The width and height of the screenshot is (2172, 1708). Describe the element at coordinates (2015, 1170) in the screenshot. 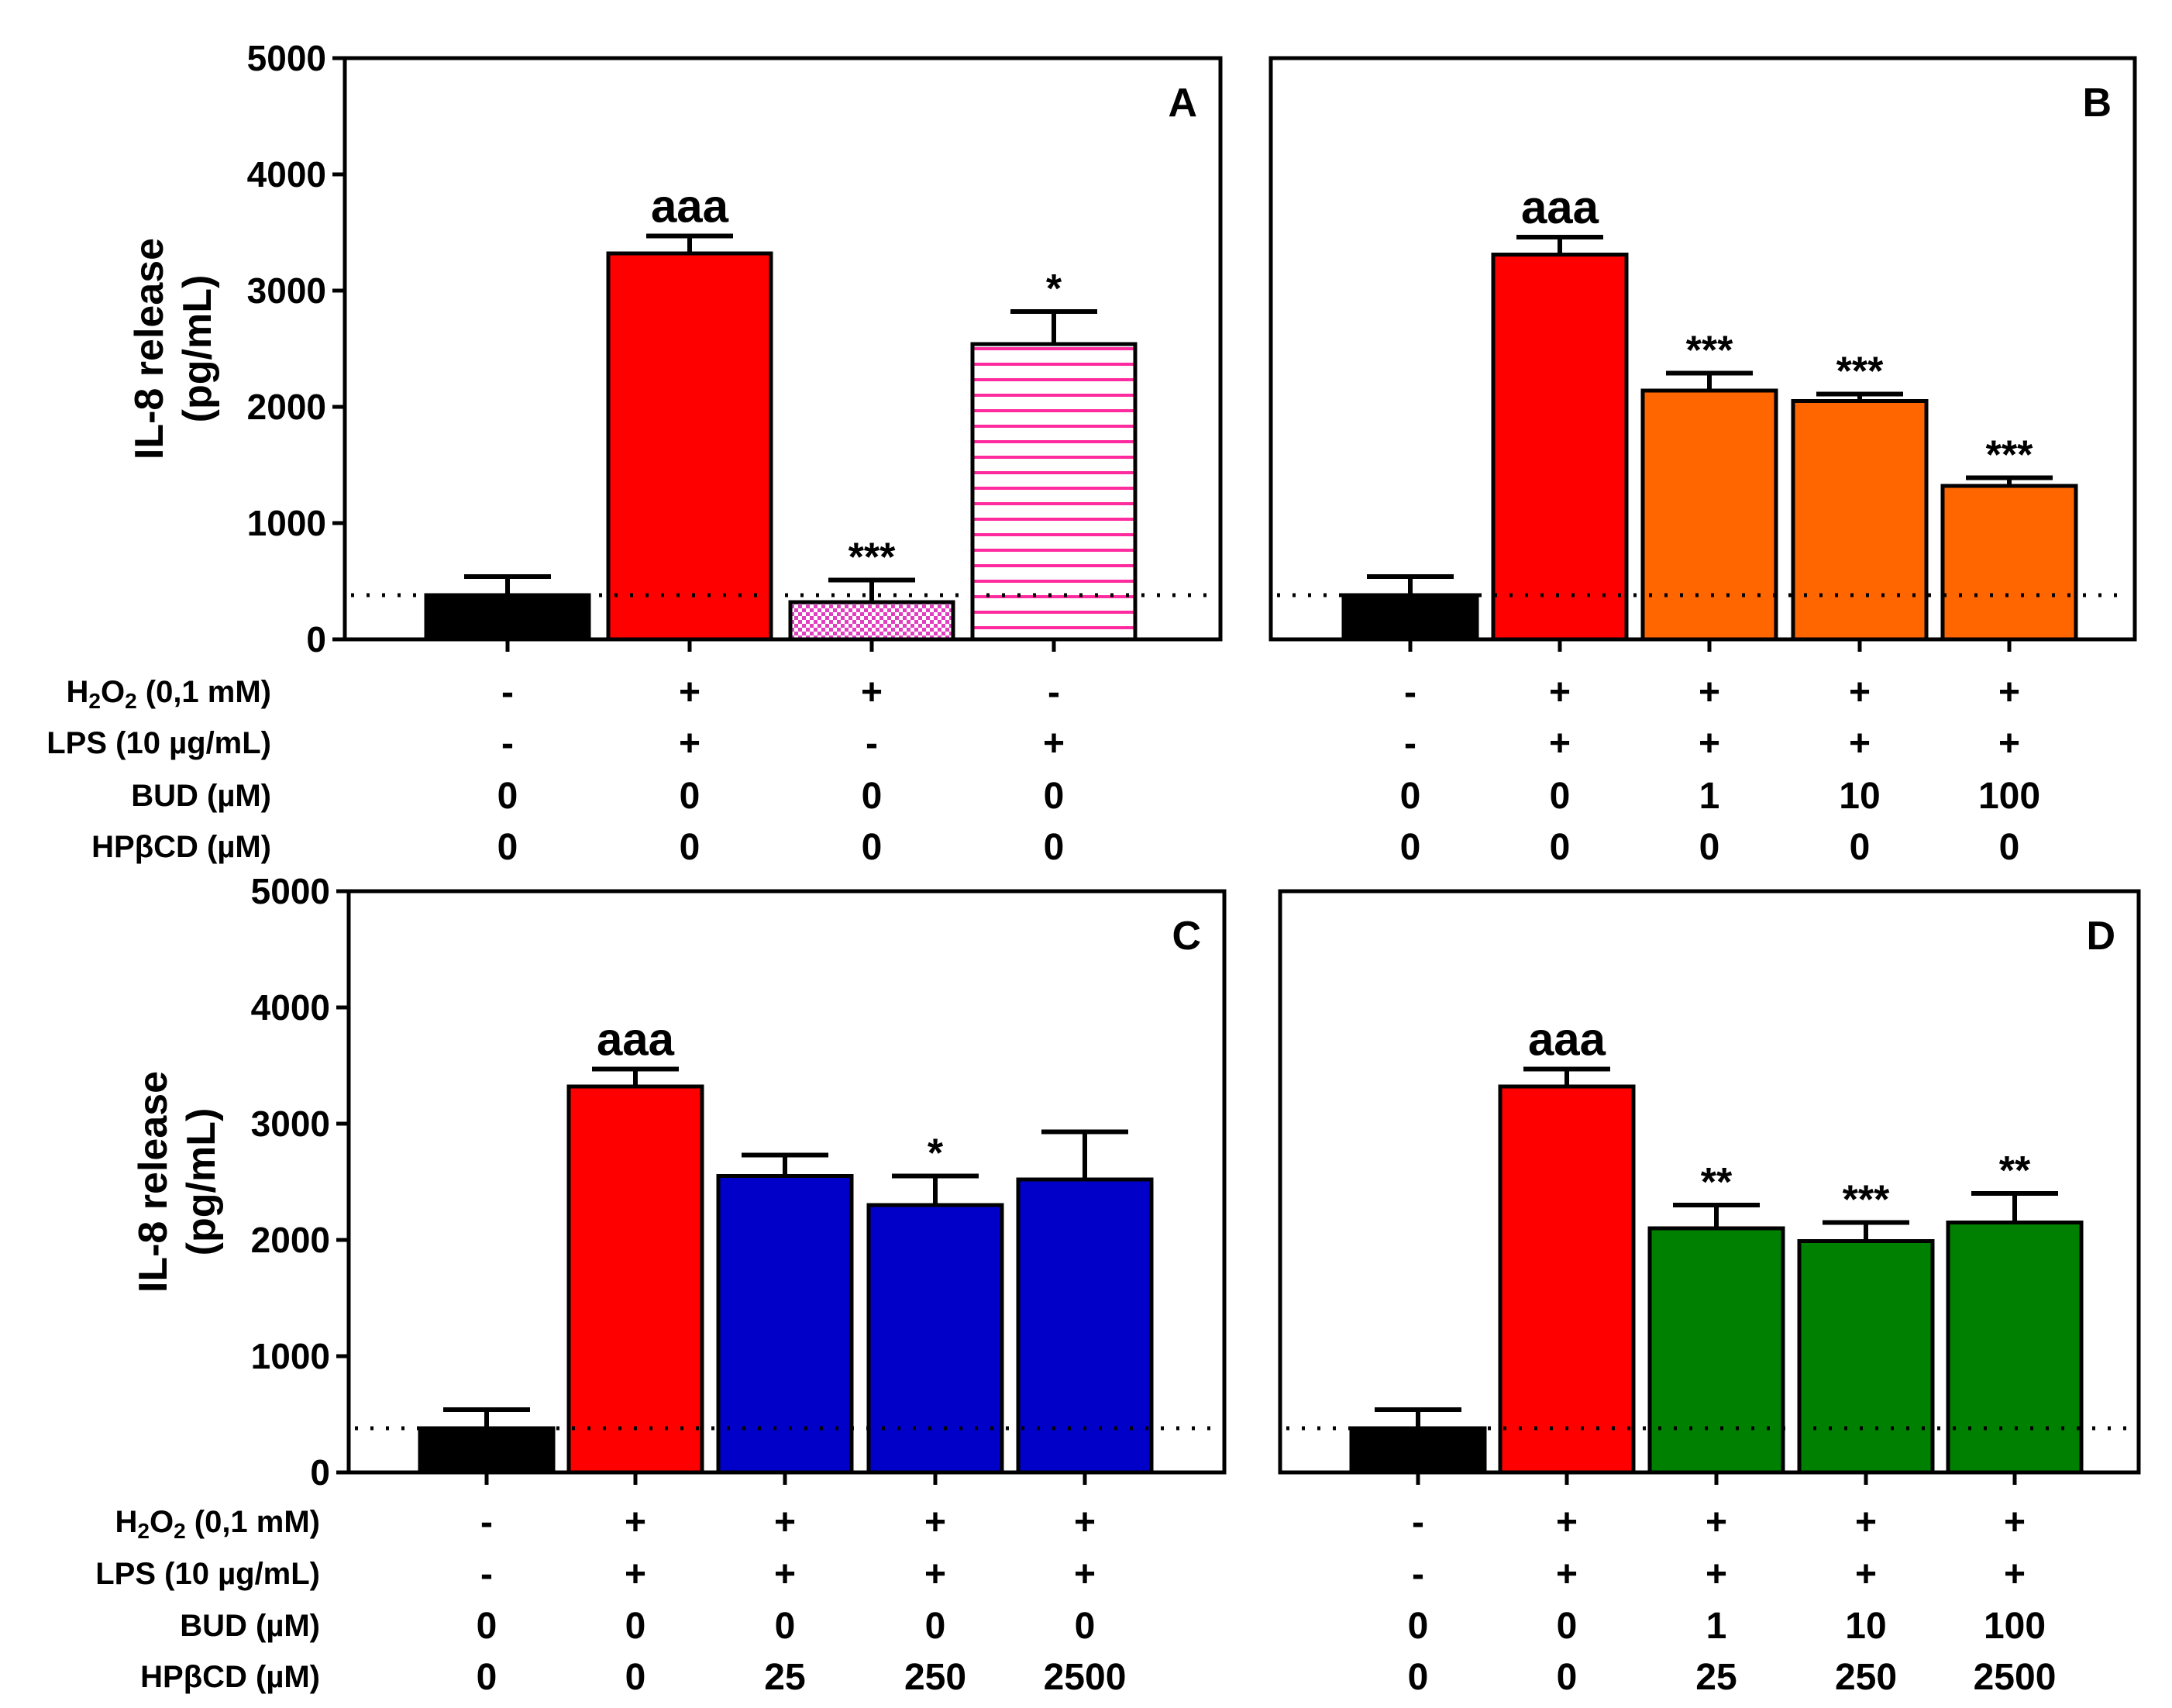

I see `significance-label: **` at that location.